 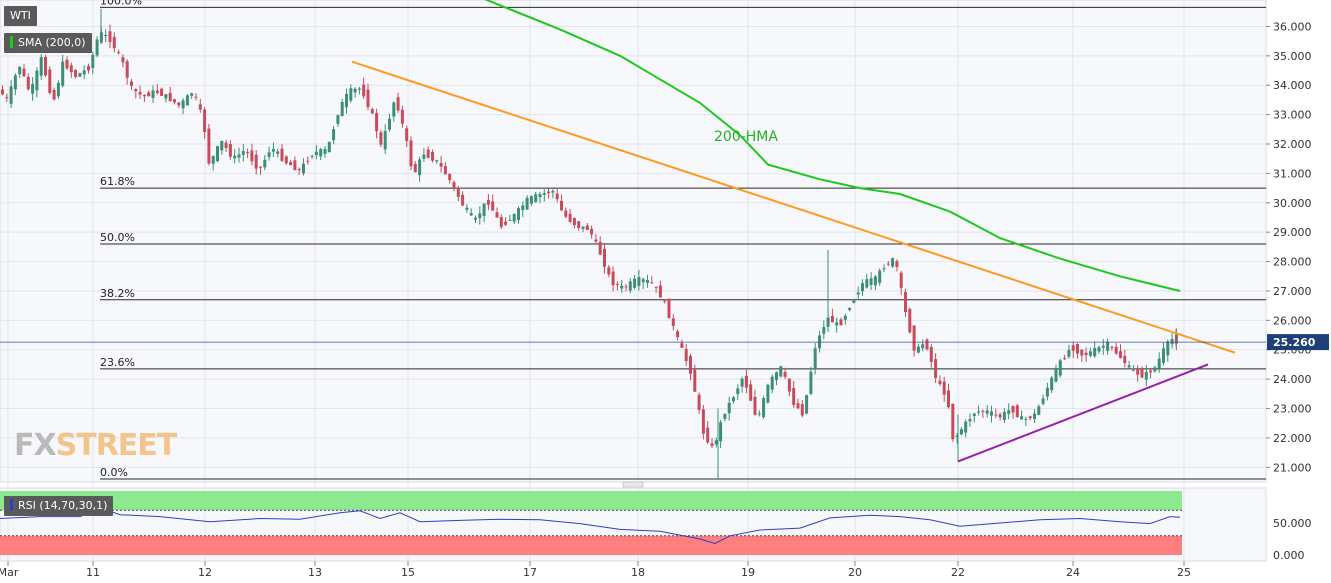 What do you see at coordinates (48, 43) in the screenshot?
I see `sma-label: SMA (200,0)` at bounding box center [48, 43].